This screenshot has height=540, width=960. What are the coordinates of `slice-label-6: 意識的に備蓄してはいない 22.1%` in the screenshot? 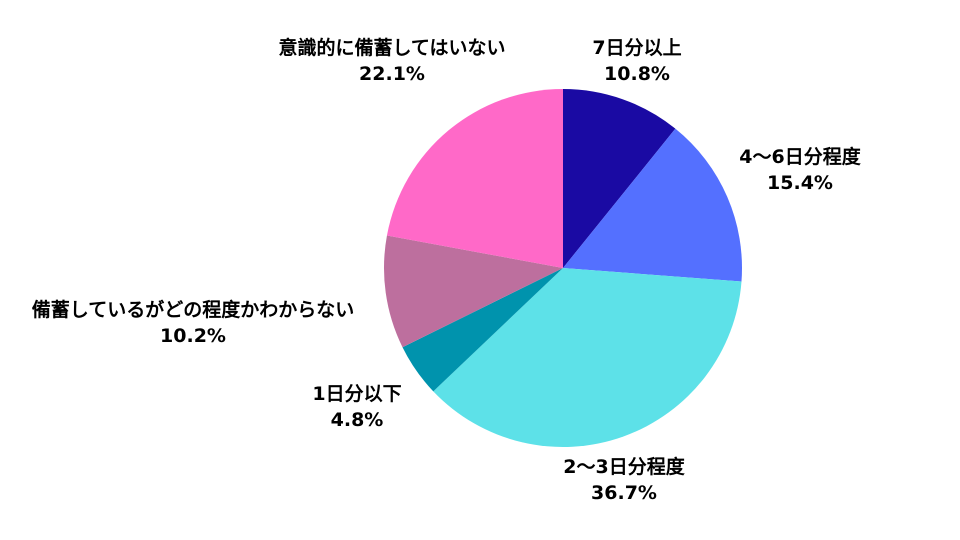 It's located at (391, 60).